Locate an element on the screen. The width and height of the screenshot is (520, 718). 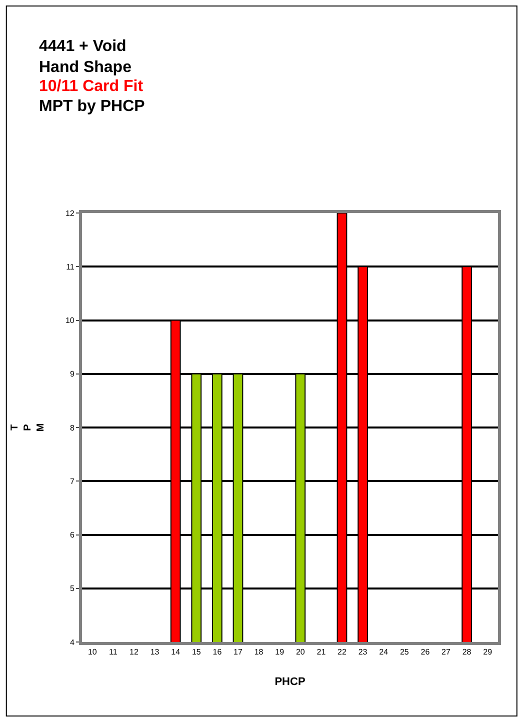
x-tick-label: 18 is located at coordinates (259, 652).